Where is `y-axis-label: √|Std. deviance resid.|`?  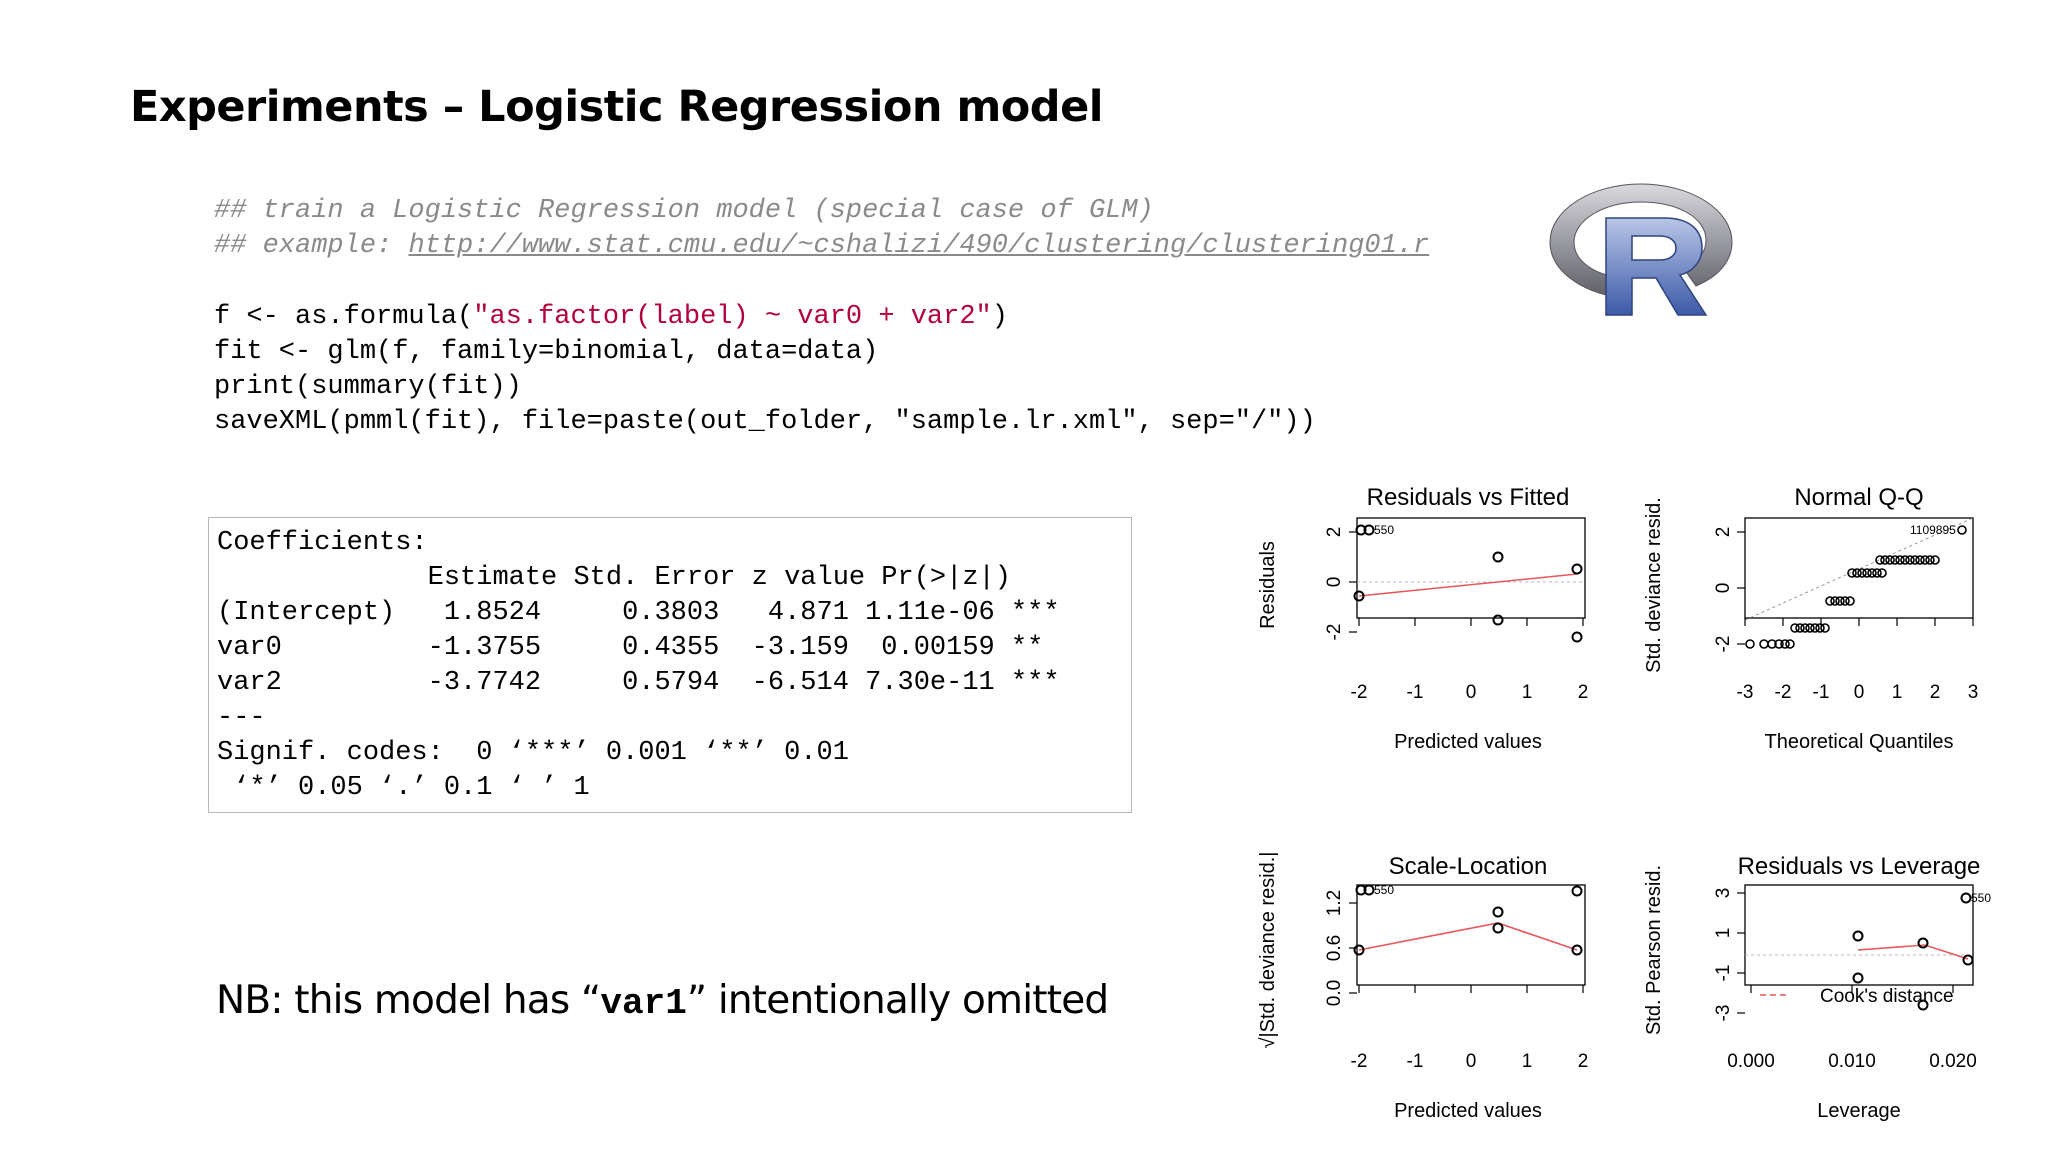
y-axis-label: √|Std. deviance resid.| is located at coordinates (1268, 949).